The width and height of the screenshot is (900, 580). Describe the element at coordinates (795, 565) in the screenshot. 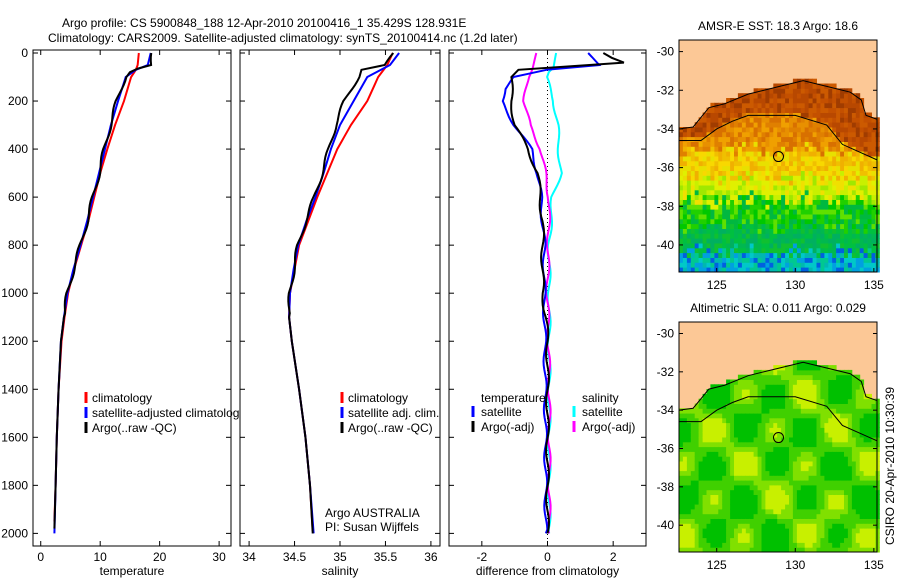

I see `x-tick-label: 130` at that location.